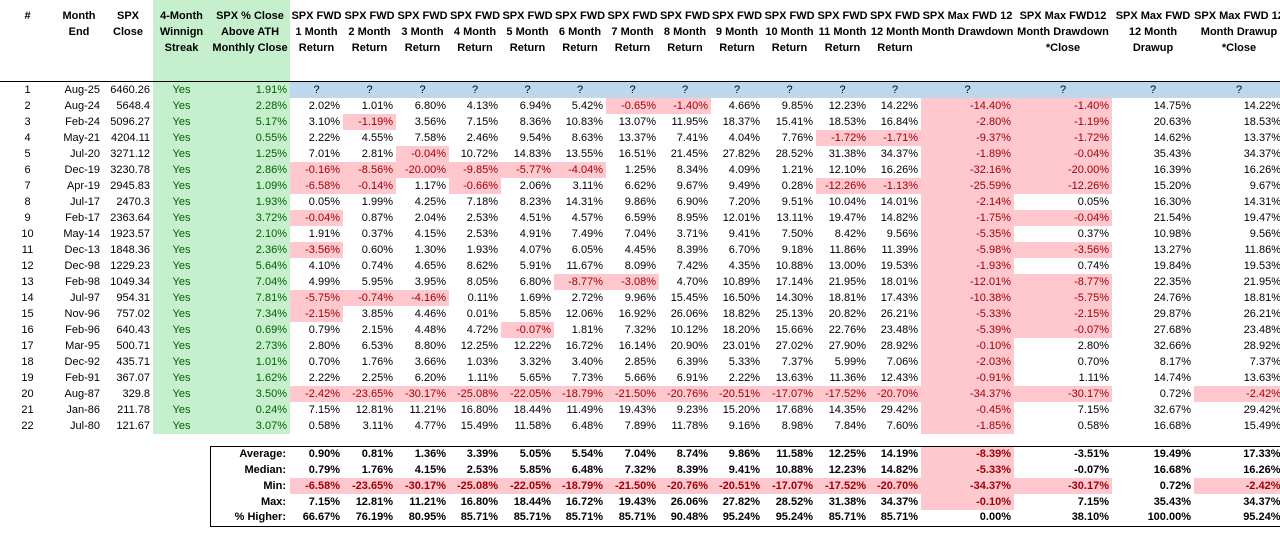 The height and width of the screenshot is (542, 1280). I want to click on value-cell: 27.68%, so click(1172, 329).